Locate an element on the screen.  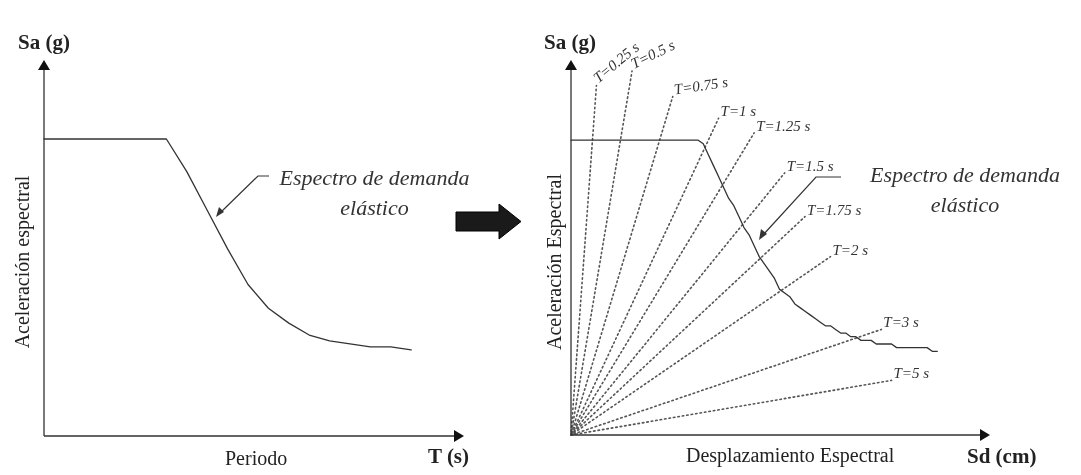
text: Sd (cm) is located at coordinates (1002, 456).